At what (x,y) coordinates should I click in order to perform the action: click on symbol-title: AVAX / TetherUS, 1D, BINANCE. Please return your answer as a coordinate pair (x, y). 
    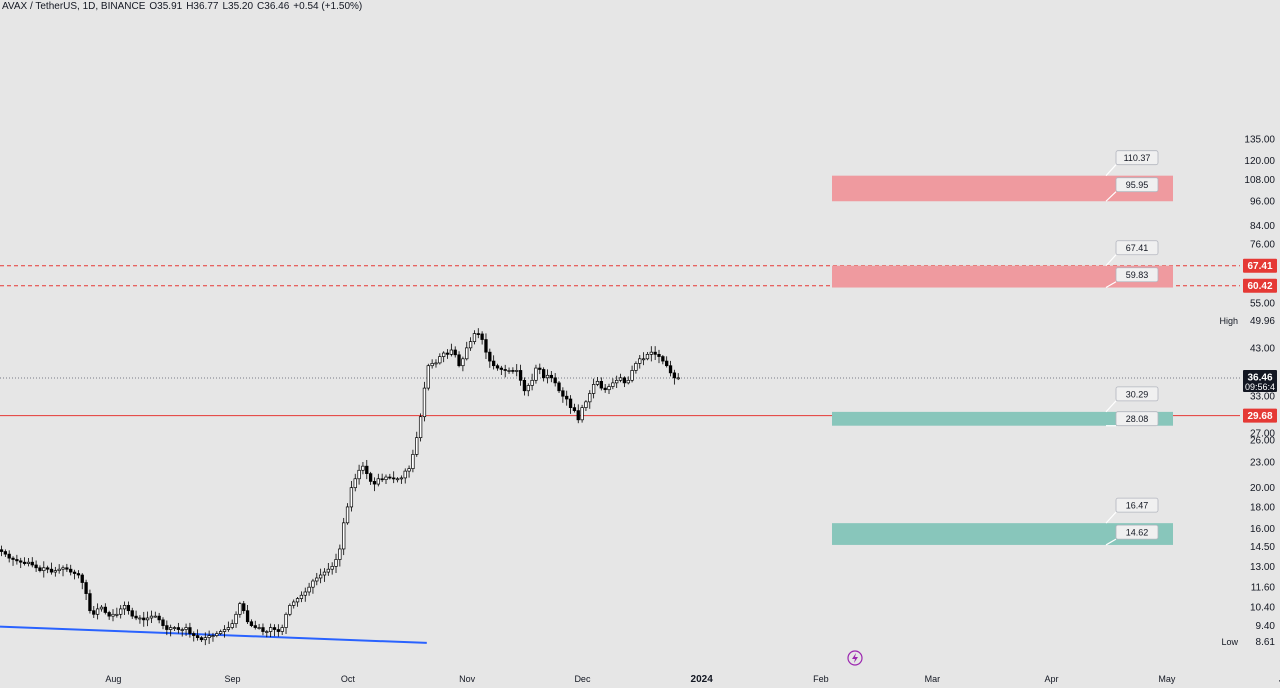
    Looking at the image, I should click on (74, 6).